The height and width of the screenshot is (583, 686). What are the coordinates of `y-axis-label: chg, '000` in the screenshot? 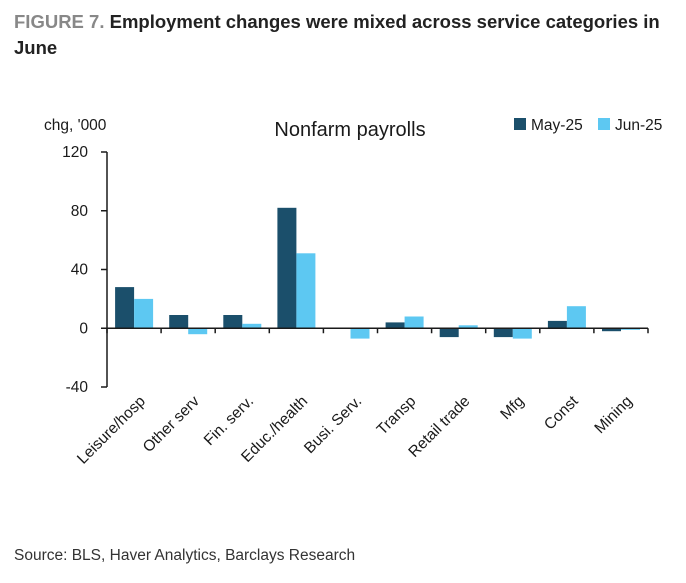 It's located at (75, 125).